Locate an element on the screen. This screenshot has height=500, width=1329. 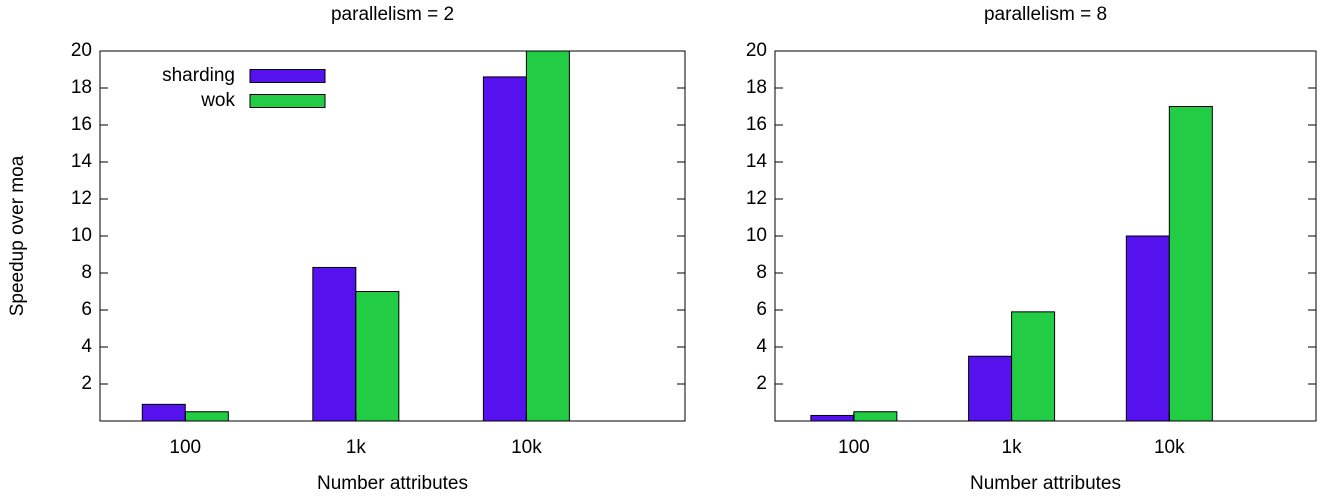
y-axis-label: Speedup over moa is located at coordinates (17, 235).